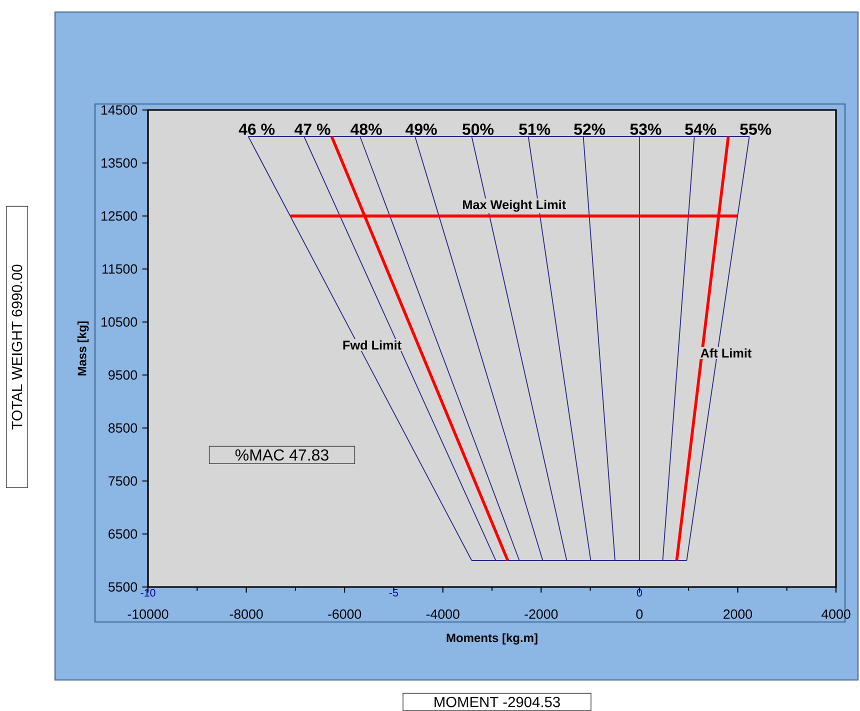  What do you see at coordinates (366, 129) in the screenshot?
I see `series-label: 48%` at bounding box center [366, 129].